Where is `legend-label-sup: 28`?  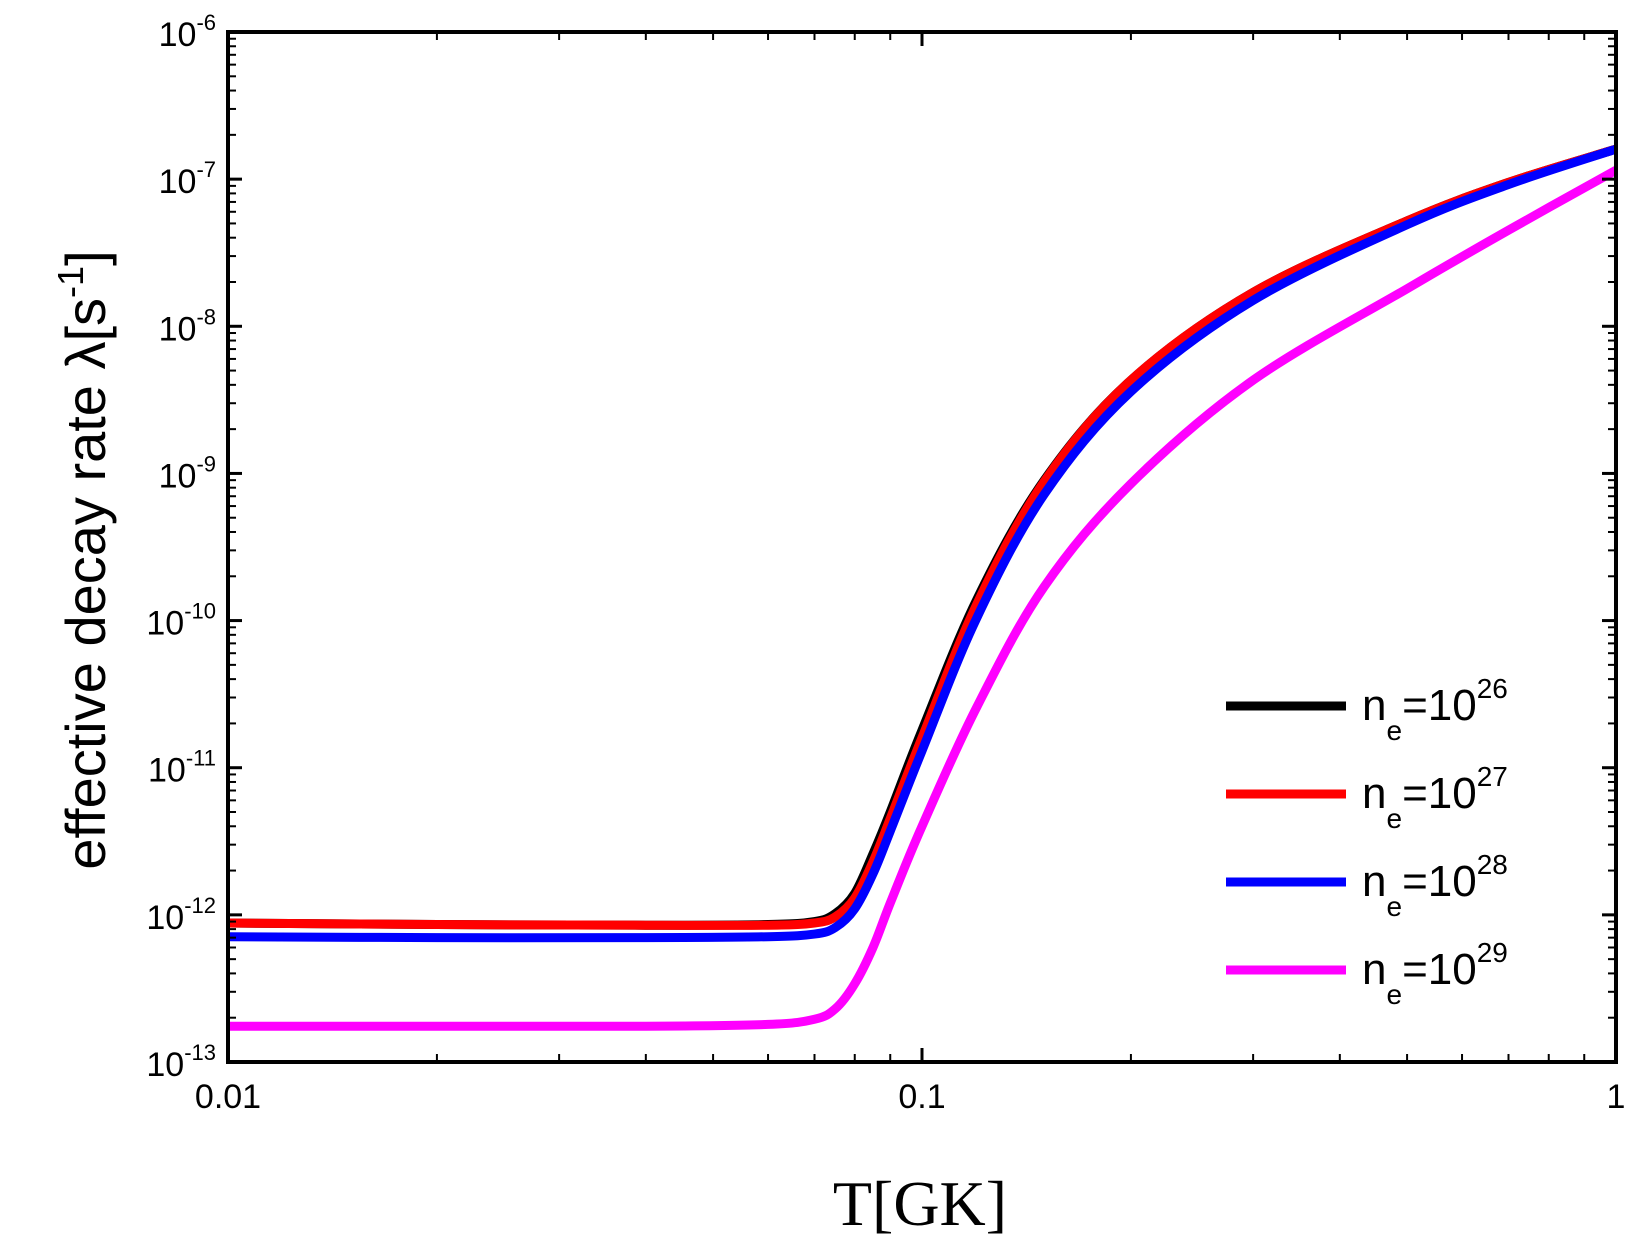
legend-label-sup: 28 is located at coordinates (1492, 864).